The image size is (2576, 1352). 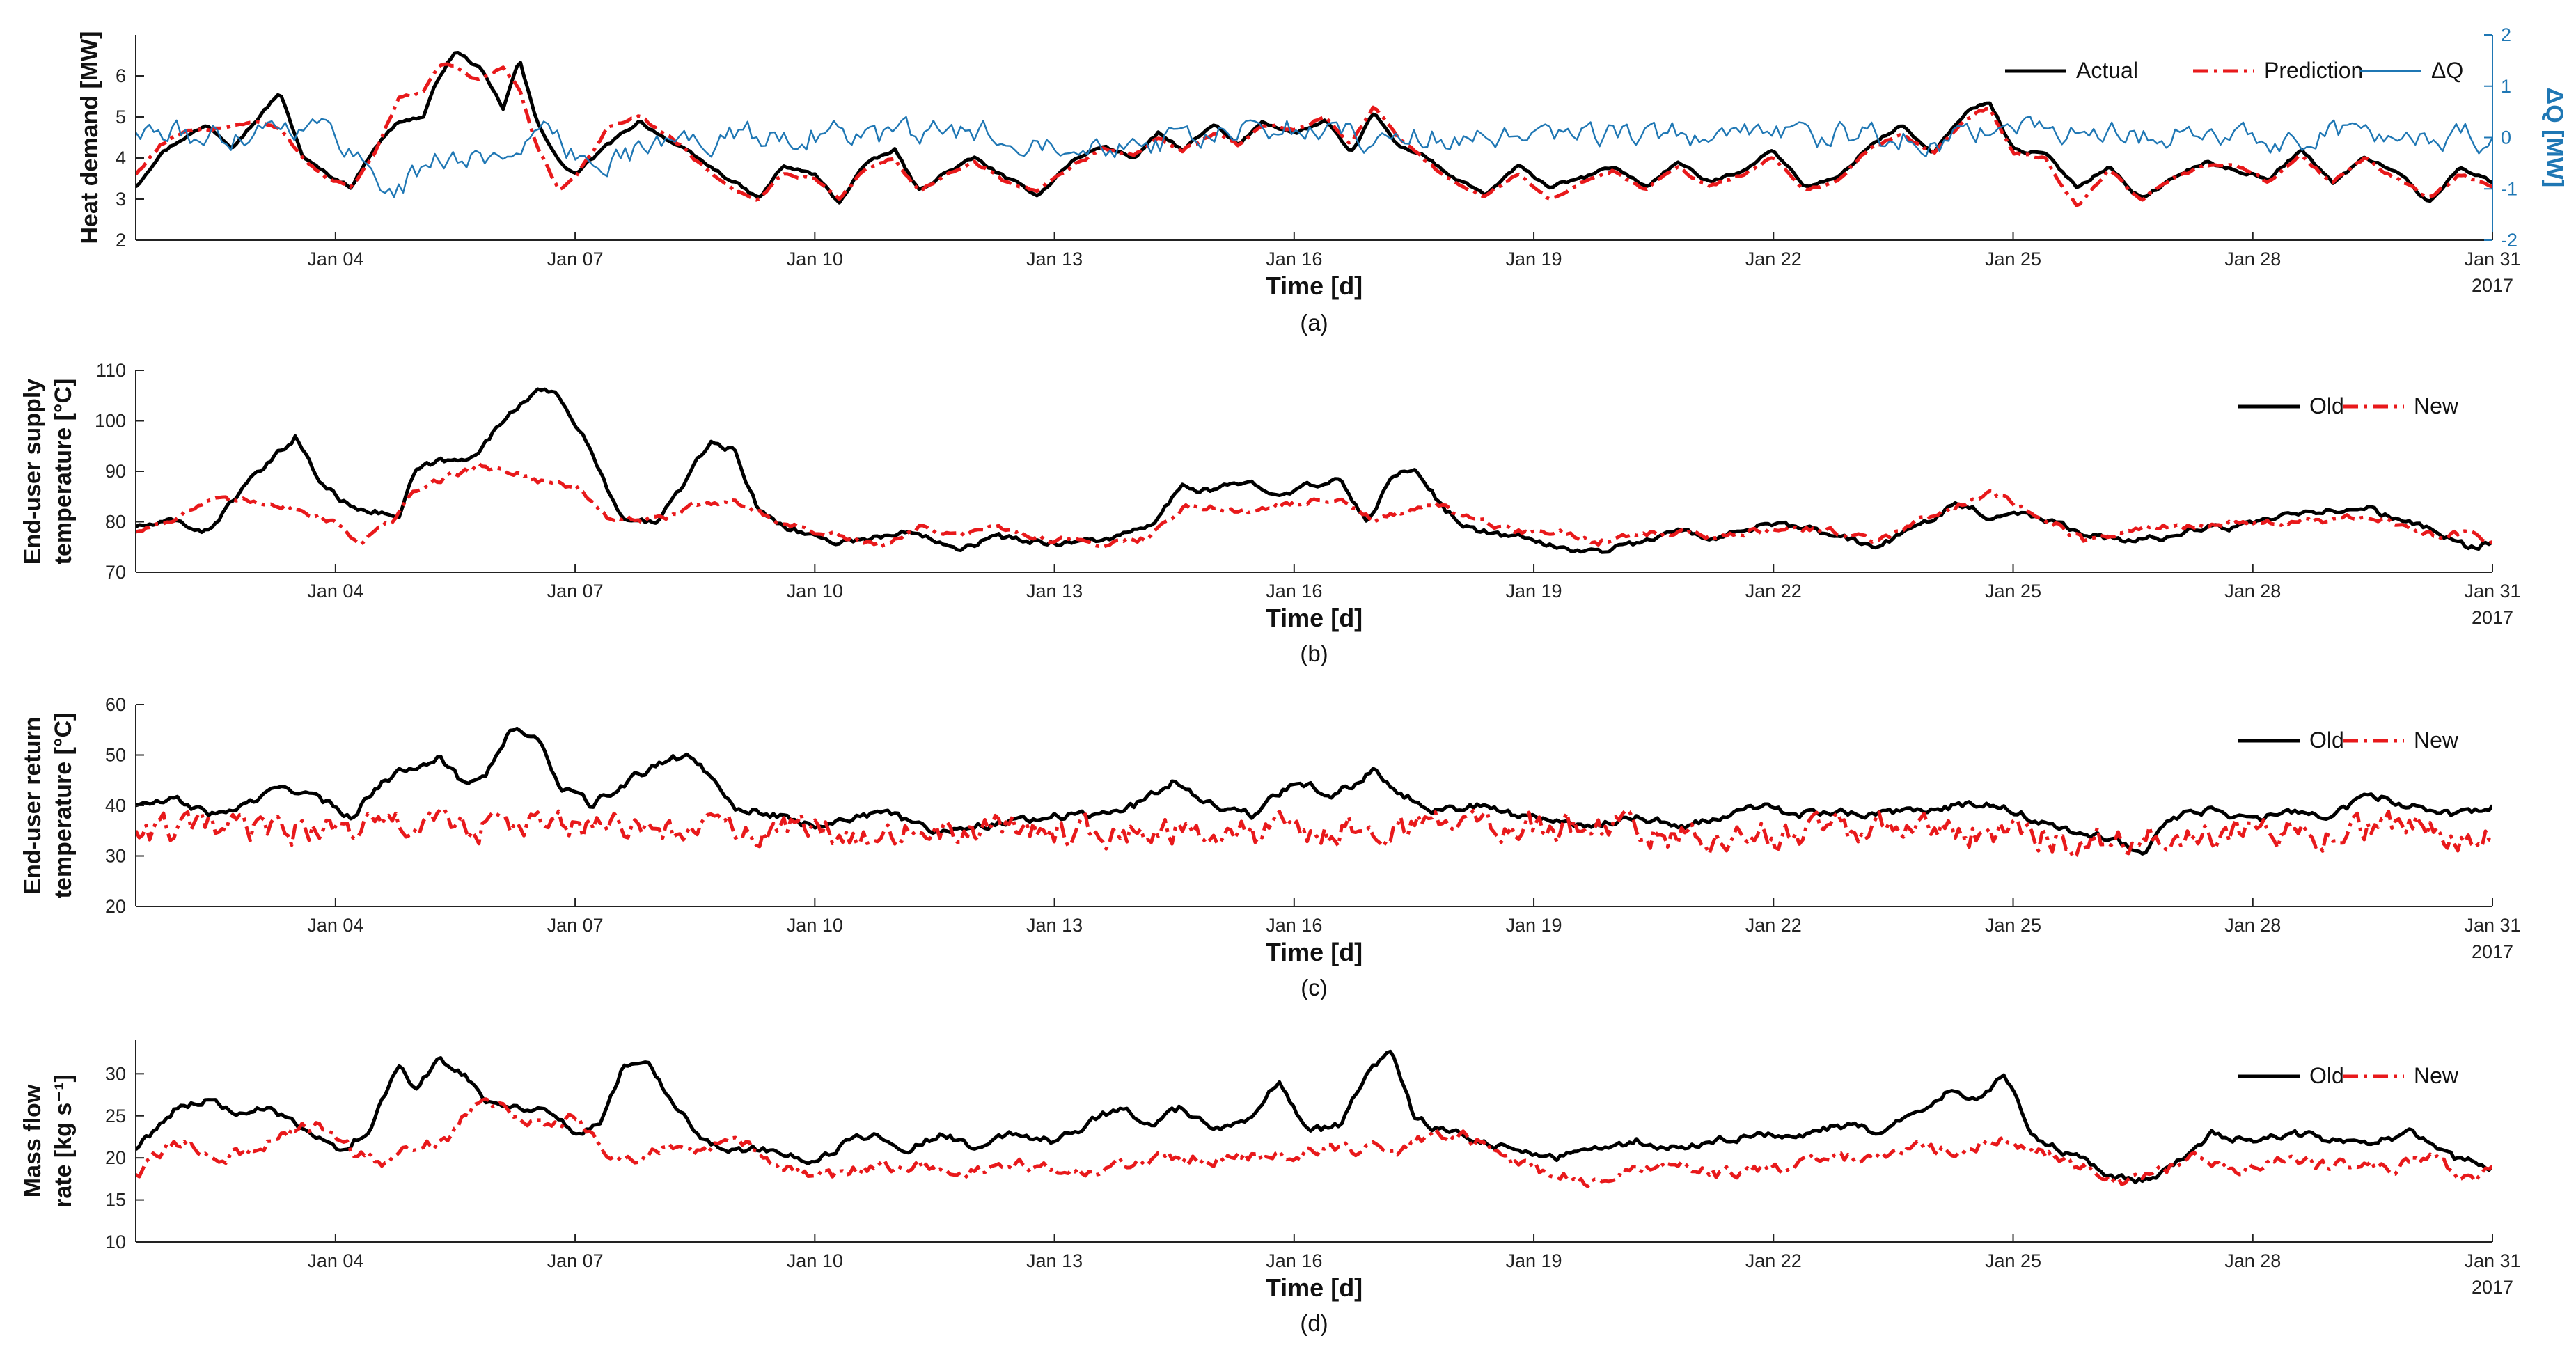 What do you see at coordinates (110, 421) in the screenshot?
I see `y-tick-label: 100` at bounding box center [110, 421].